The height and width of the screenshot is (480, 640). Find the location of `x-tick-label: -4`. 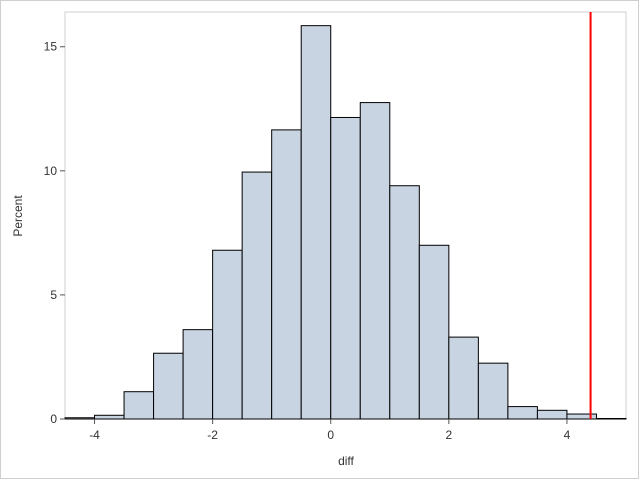

x-tick-label: -4 is located at coordinates (94, 435).